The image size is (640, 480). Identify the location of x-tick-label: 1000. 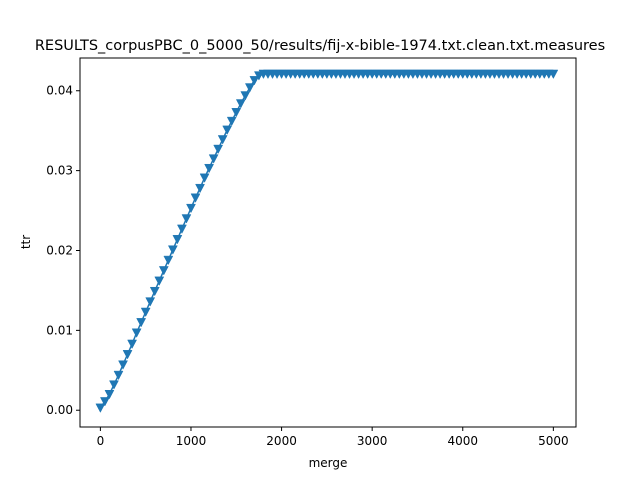
(191, 441).